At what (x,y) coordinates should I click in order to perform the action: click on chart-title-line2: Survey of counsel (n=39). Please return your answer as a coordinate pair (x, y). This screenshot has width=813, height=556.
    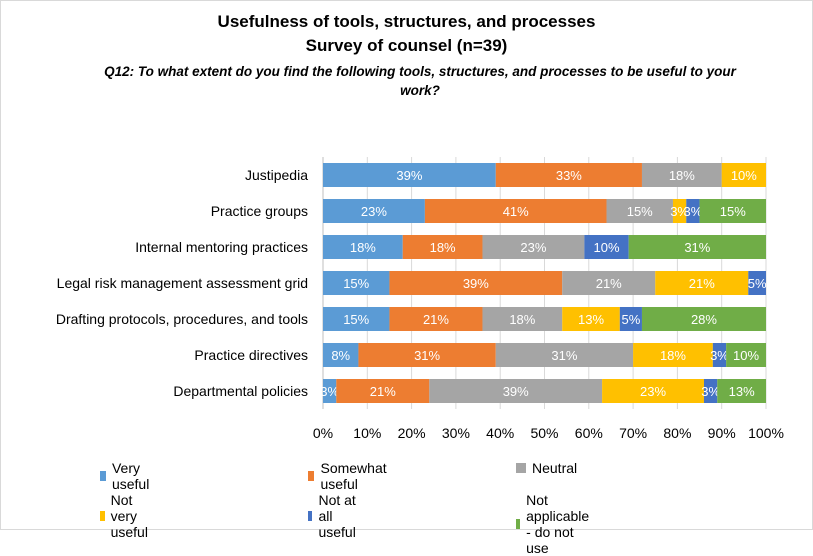
    Looking at the image, I should click on (406, 45).